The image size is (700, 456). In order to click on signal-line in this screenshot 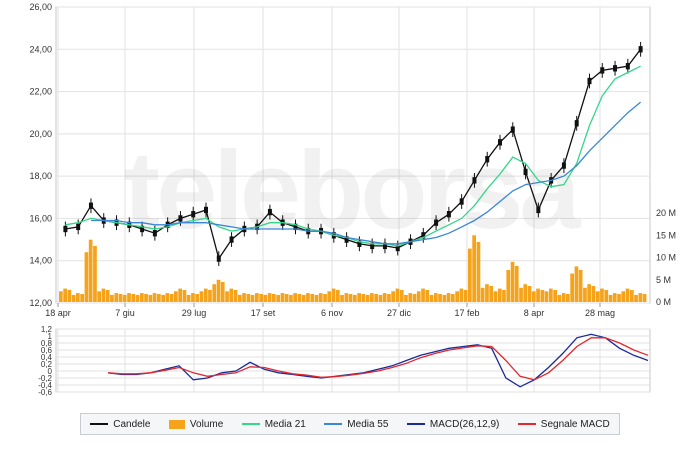, I will do `click(378, 359)`.